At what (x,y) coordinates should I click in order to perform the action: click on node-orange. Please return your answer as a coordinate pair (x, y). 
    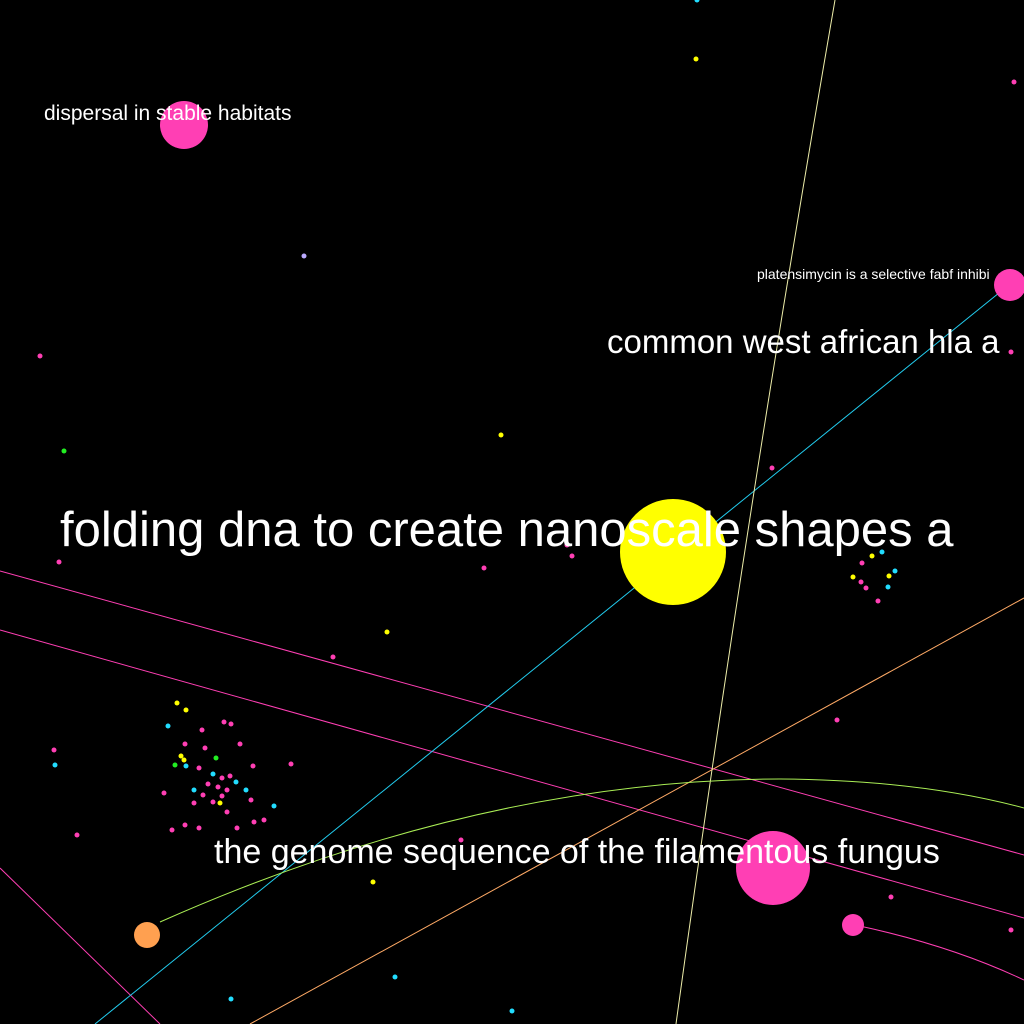
    Looking at the image, I should click on (147, 935).